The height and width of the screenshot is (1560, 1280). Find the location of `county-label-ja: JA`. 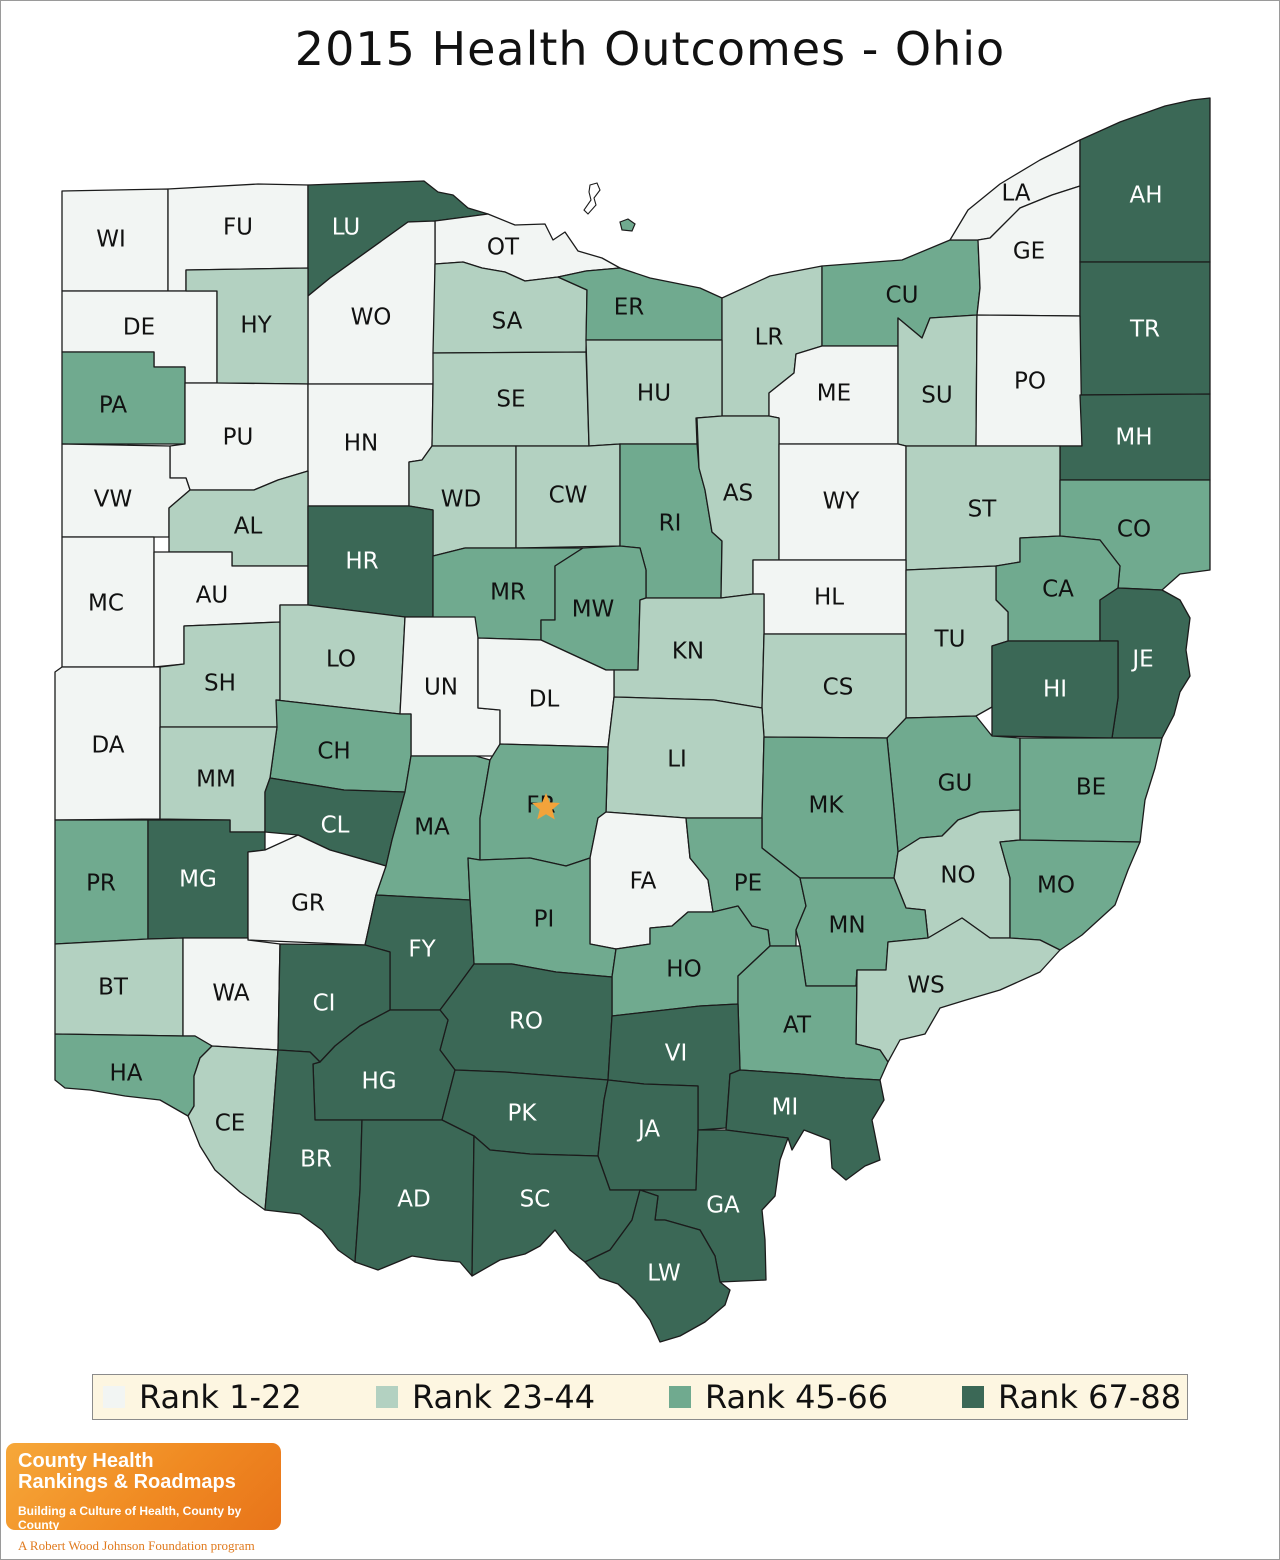

county-label-ja: JA is located at coordinates (648, 1130).